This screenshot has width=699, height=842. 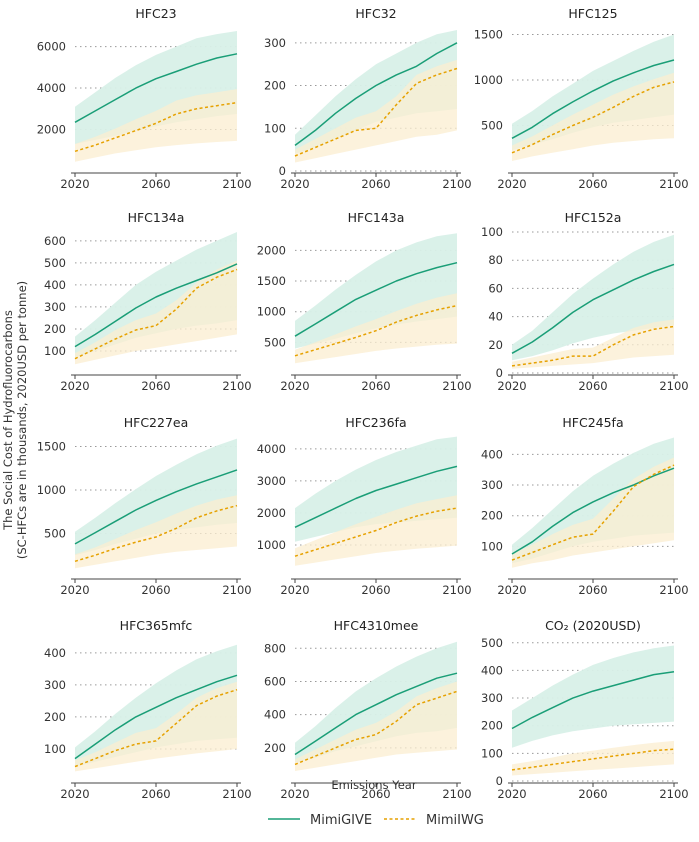 I want to click on legend-label-mimigive: MimiGIVE, so click(x=341, y=820).